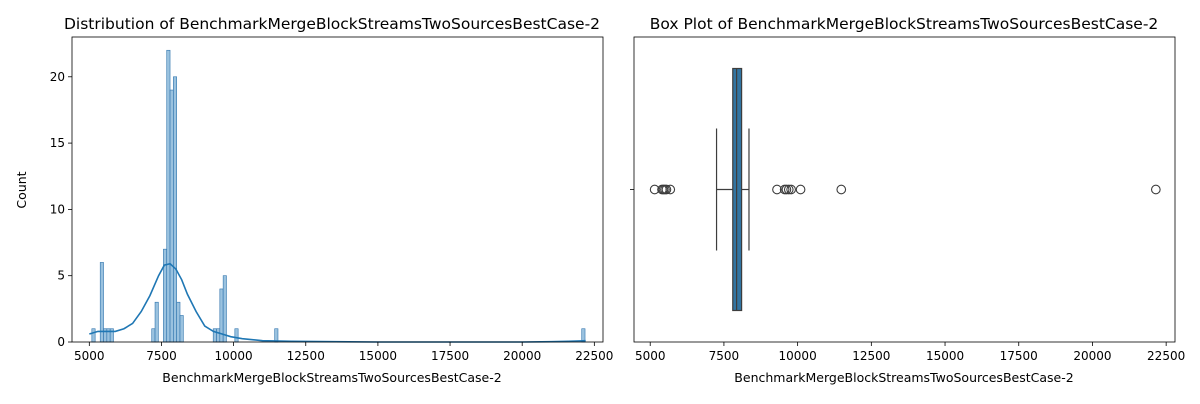 Image resolution: width=1200 pixels, height=404 pixels. I want to click on histogram-y-axis-label: Count, so click(21, 189).